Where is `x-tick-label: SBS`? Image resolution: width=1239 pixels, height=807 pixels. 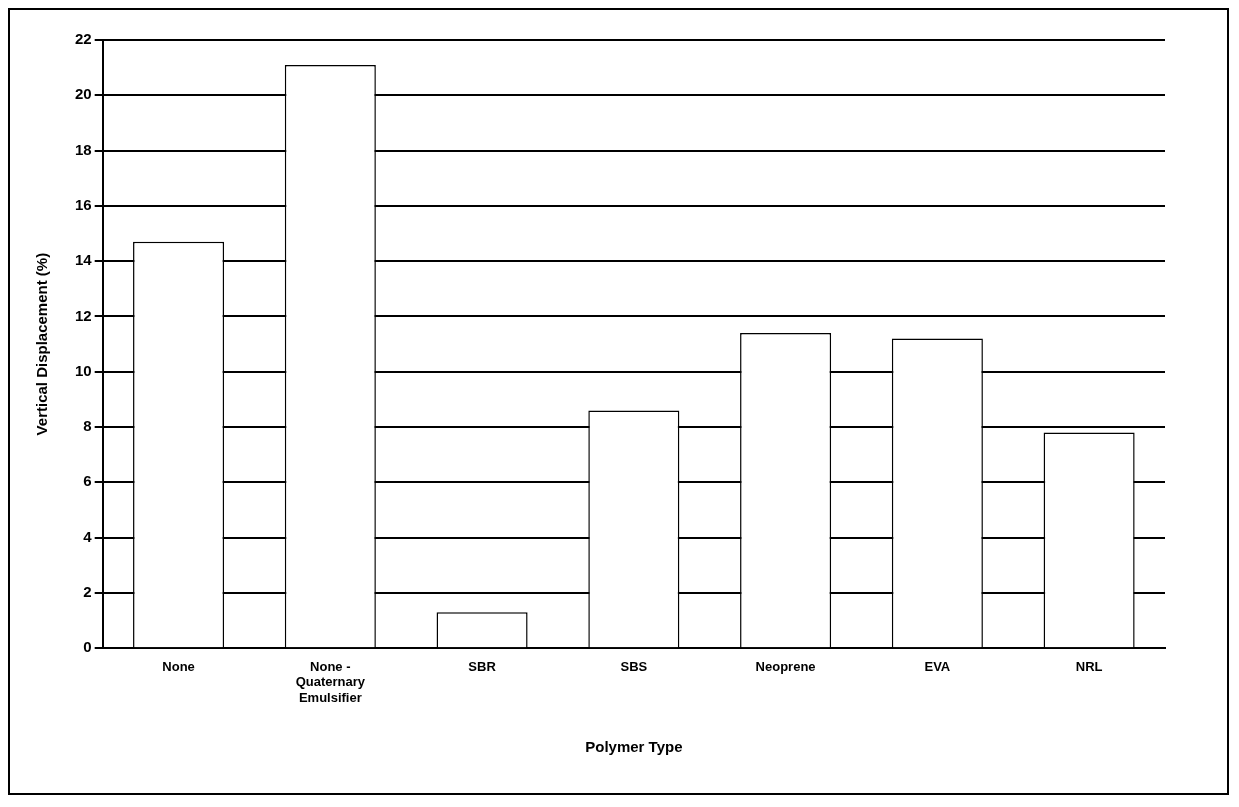
x-tick-label: SBS is located at coordinates (634, 666).